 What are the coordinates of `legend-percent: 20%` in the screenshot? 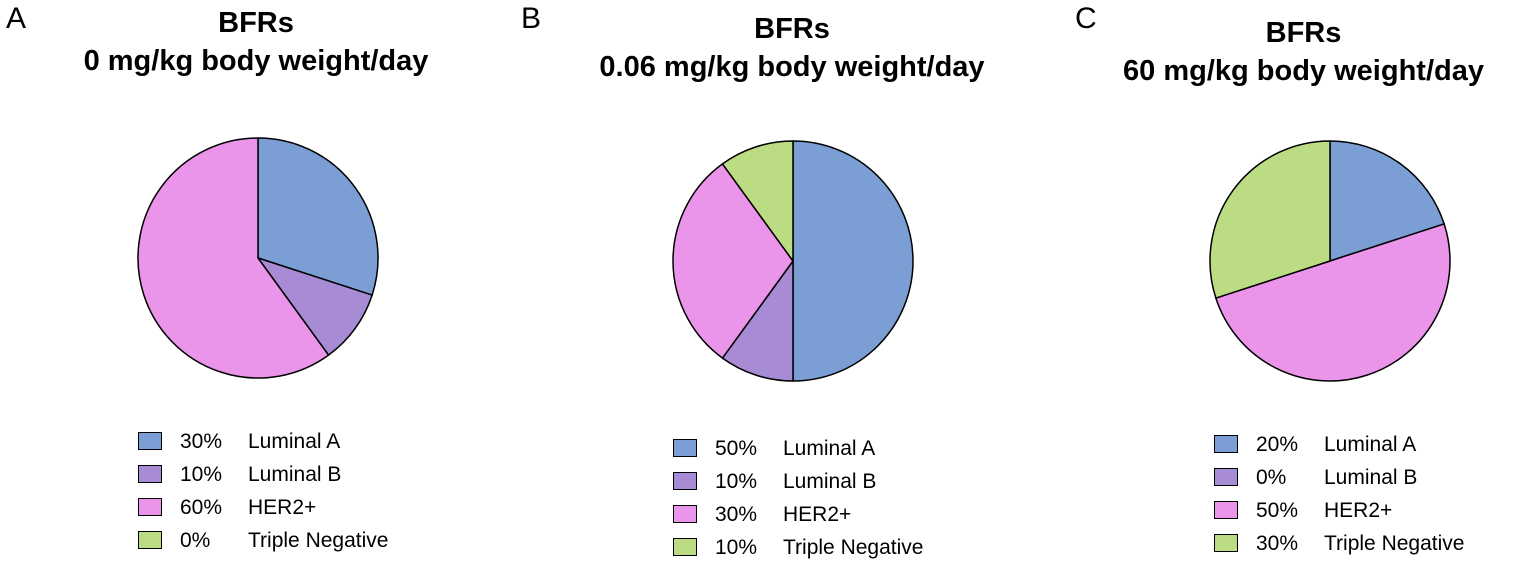 It's located at (1277, 444).